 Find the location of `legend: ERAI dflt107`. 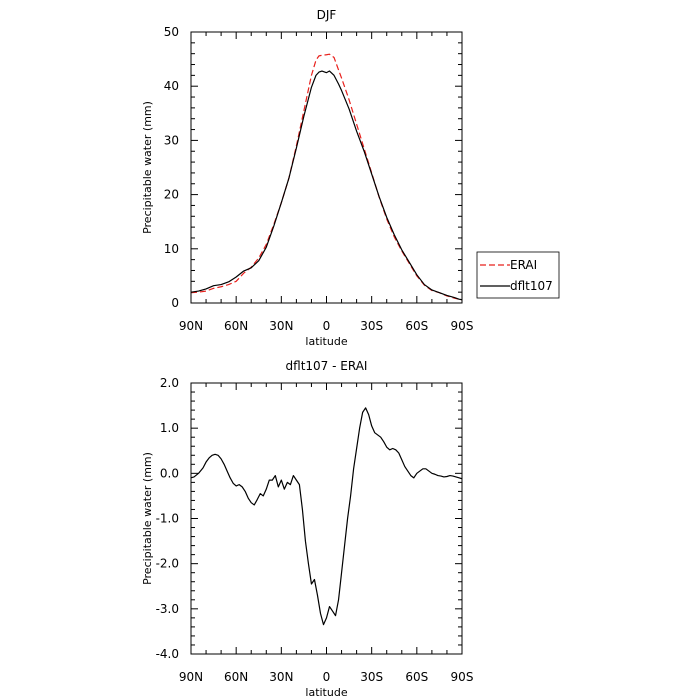

legend: ERAI dflt107 is located at coordinates (518, 275).